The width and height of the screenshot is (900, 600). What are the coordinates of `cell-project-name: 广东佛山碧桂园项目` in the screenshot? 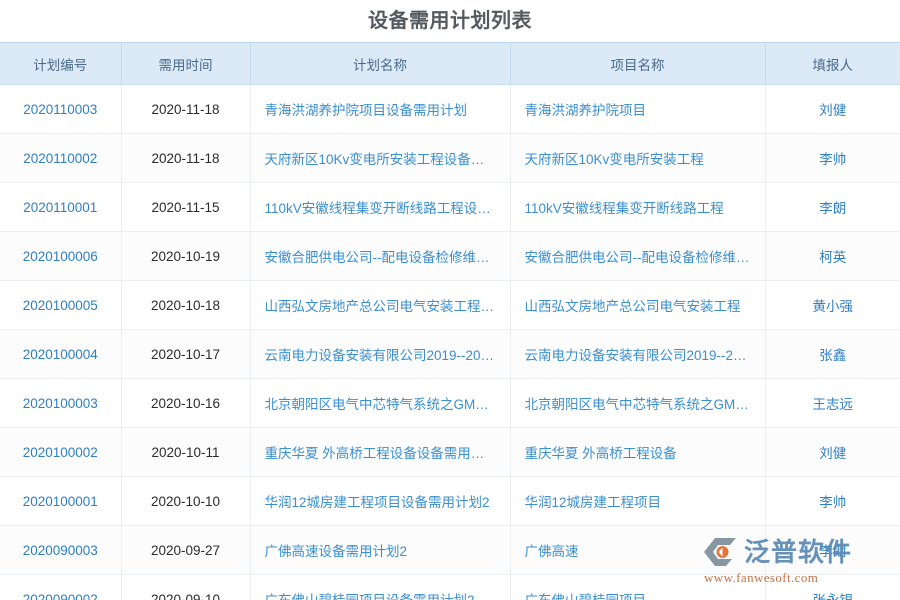 It's located at (638, 587).